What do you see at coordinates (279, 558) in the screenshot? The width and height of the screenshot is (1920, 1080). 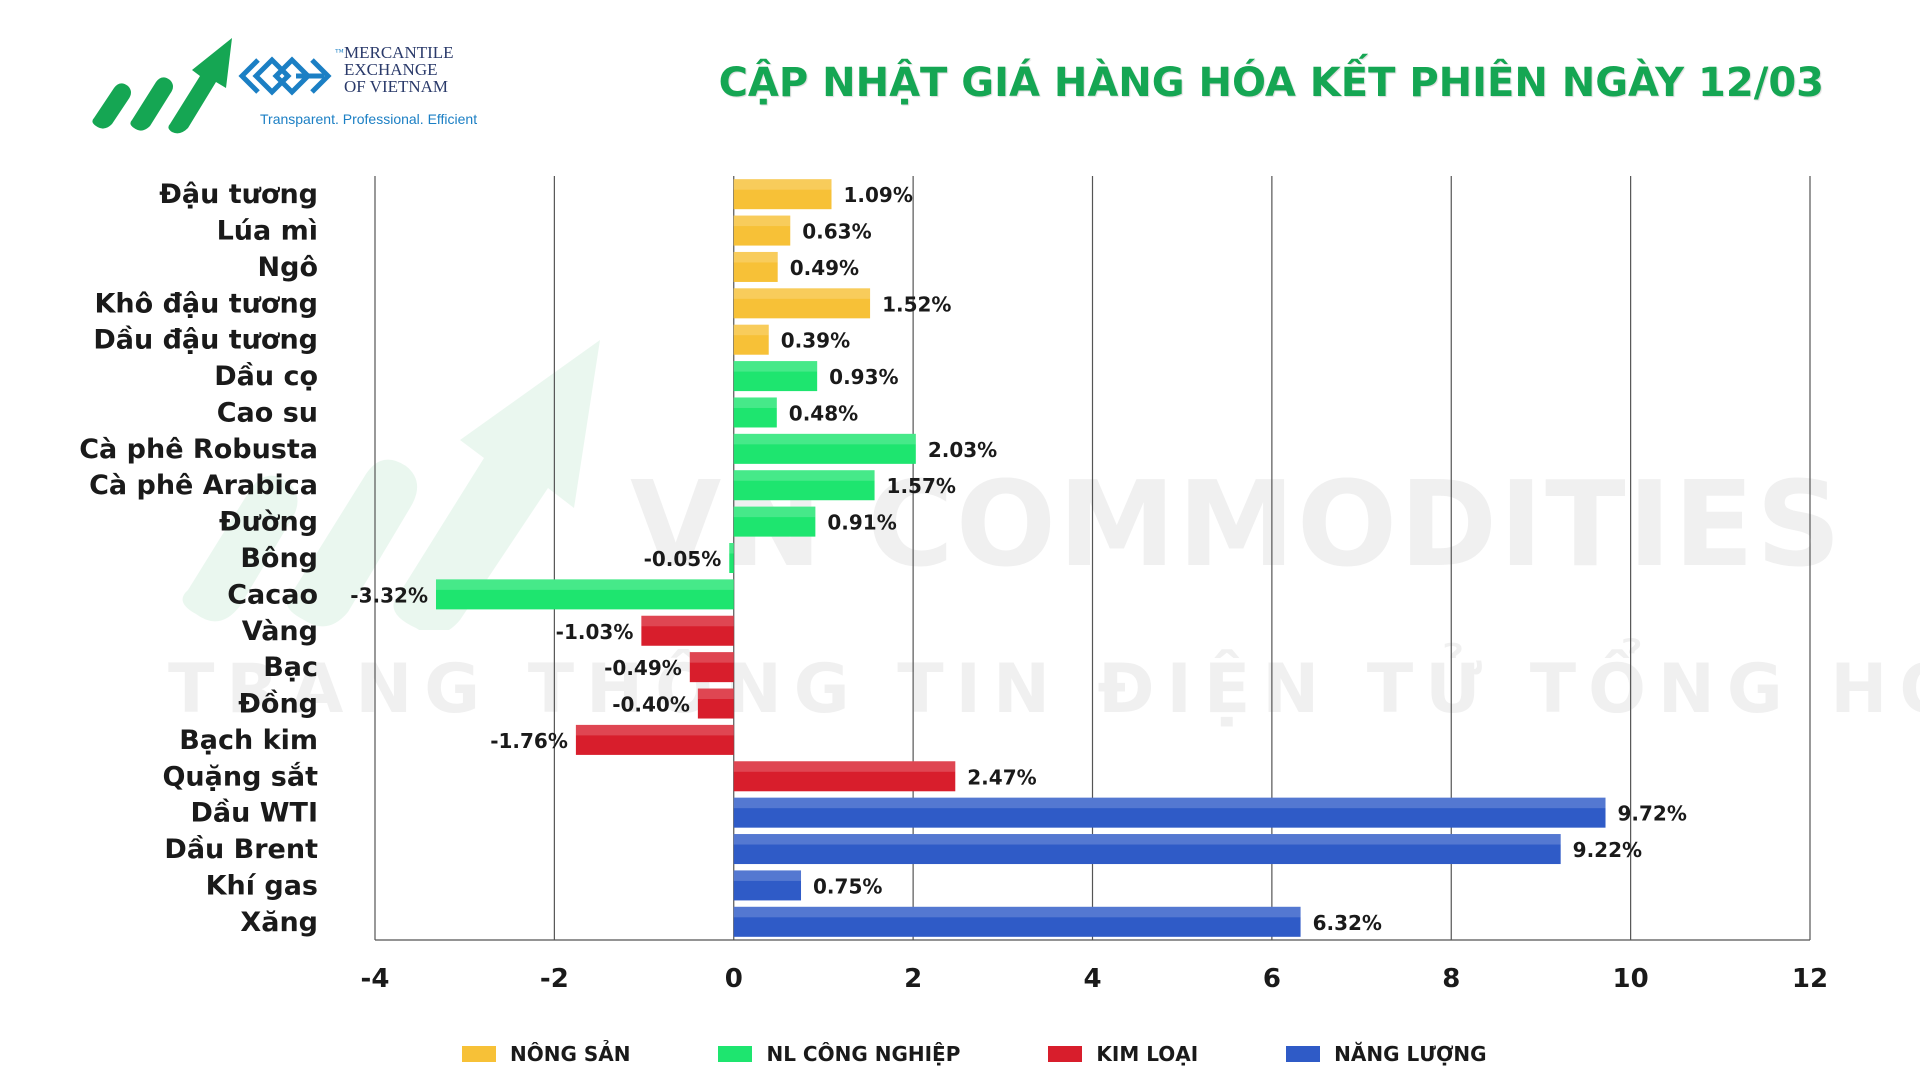 I see `category-label: Bông` at bounding box center [279, 558].